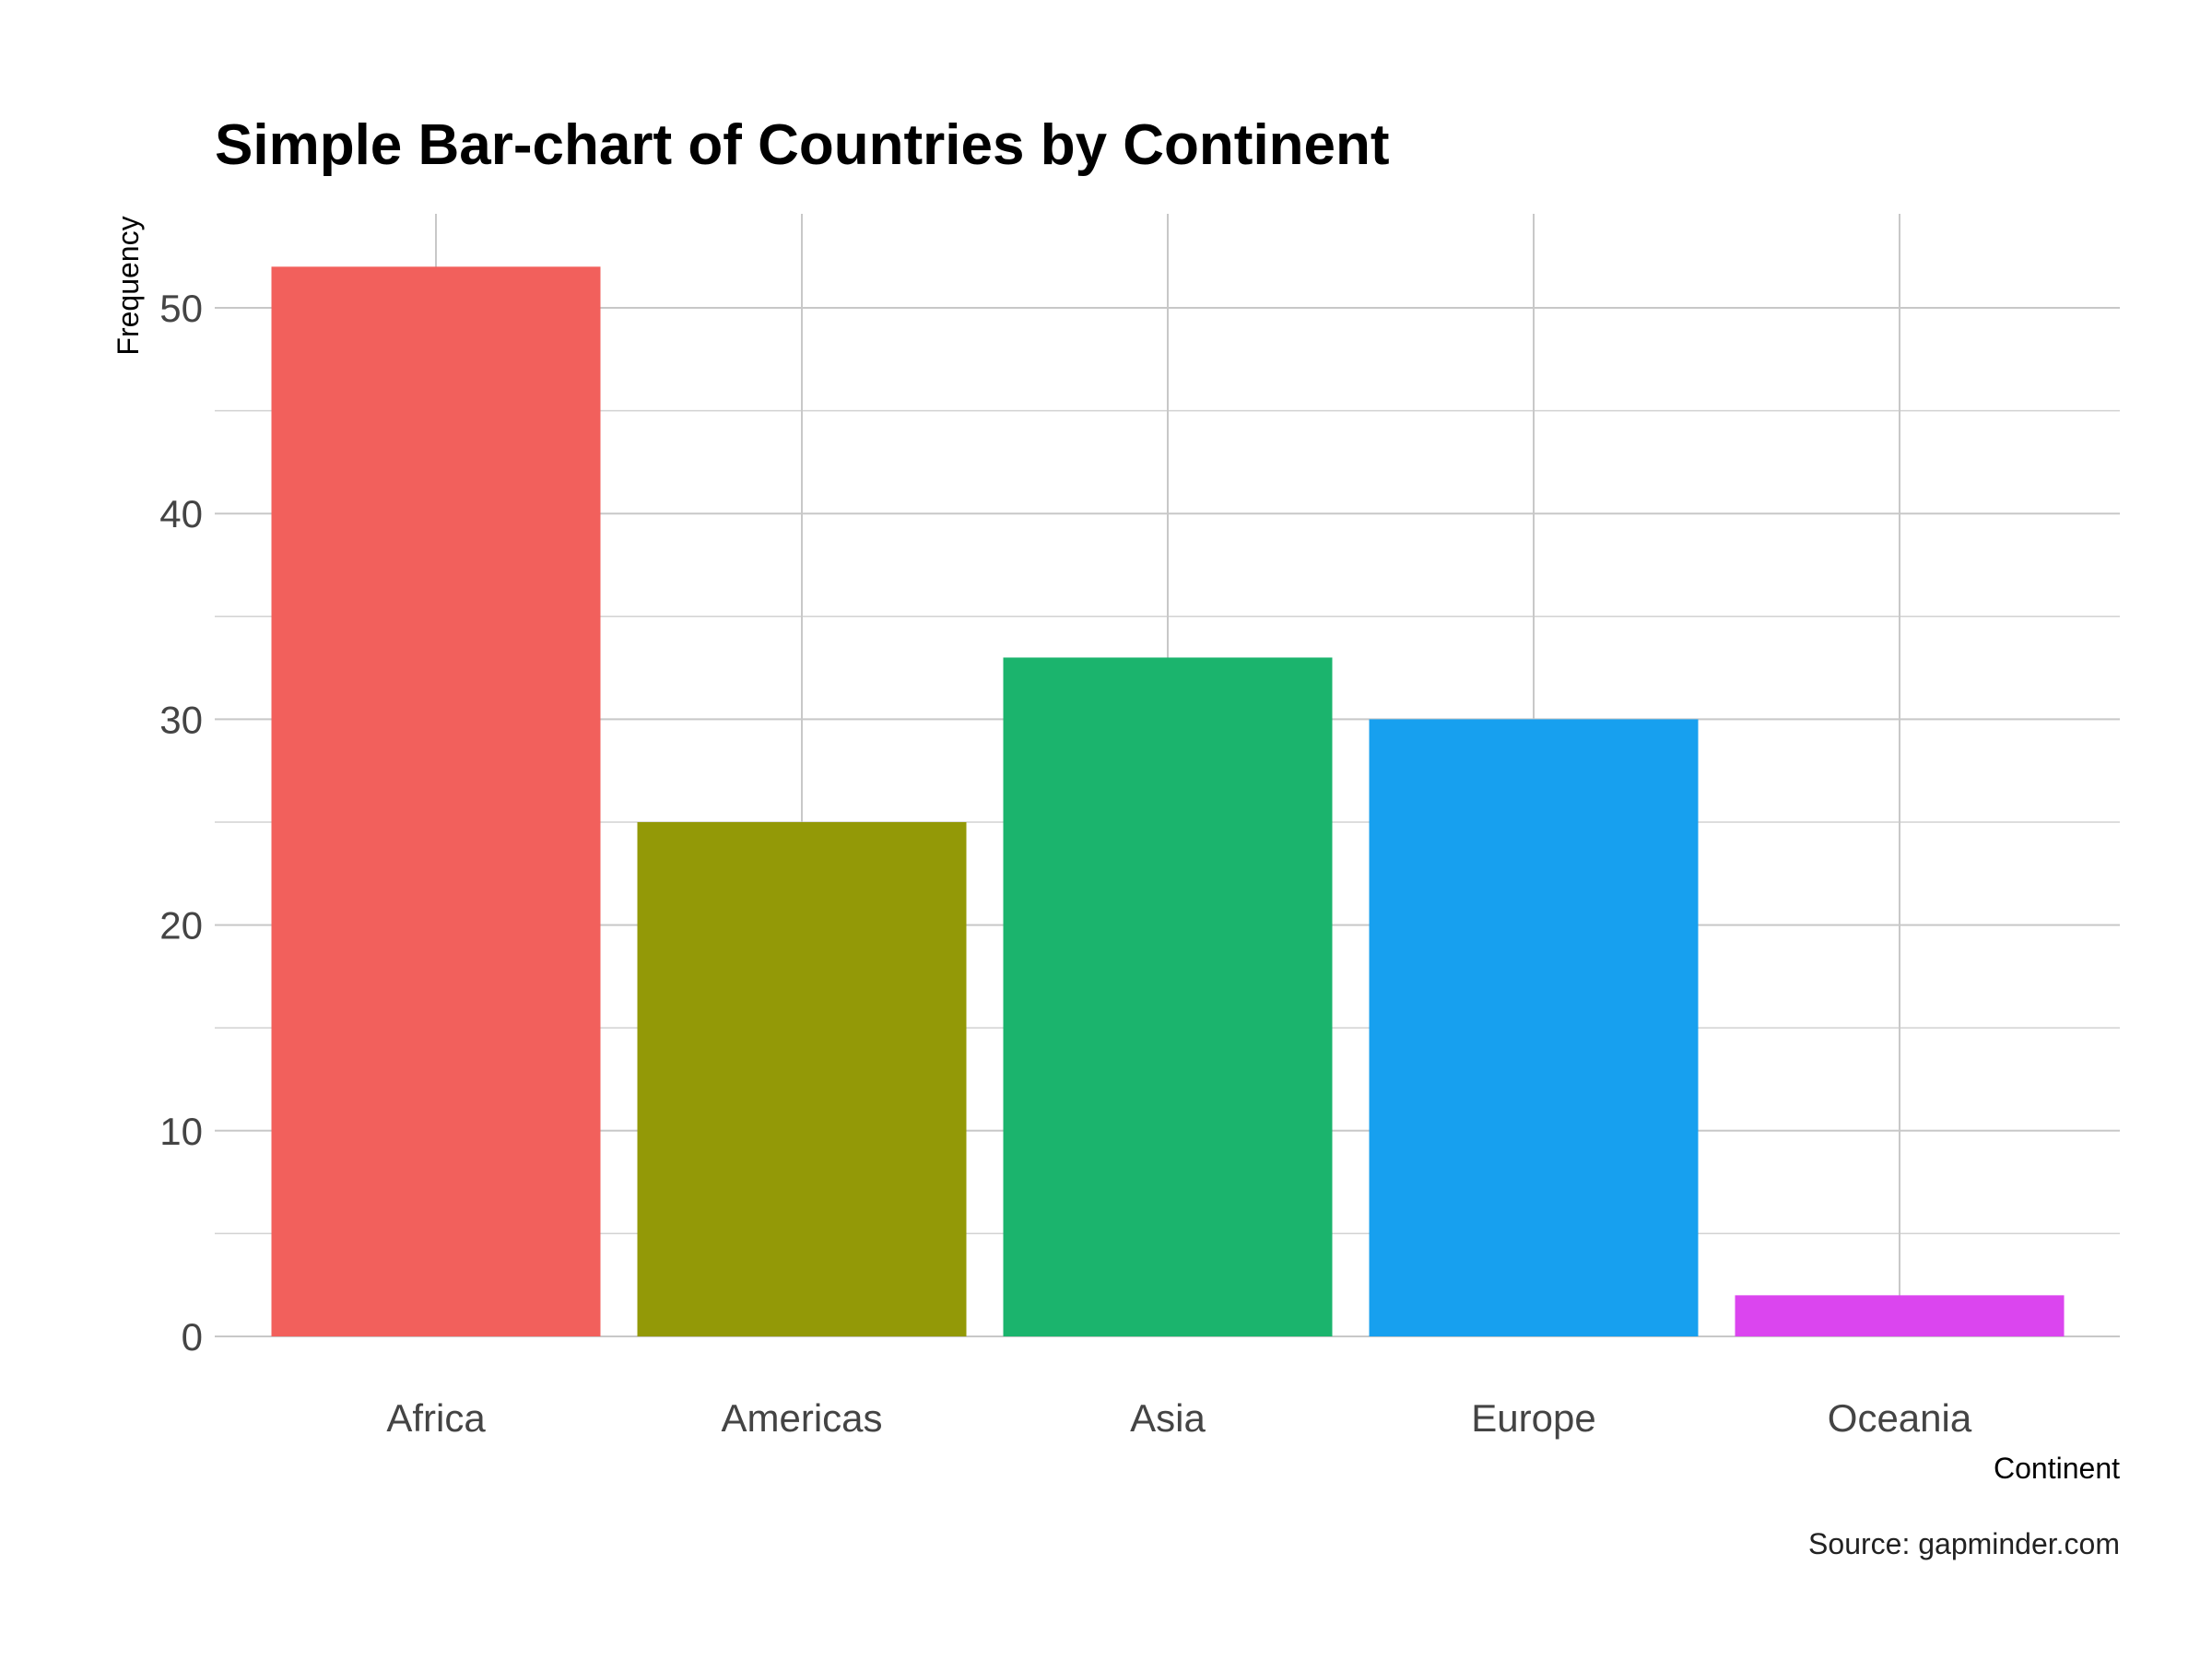  Describe the element at coordinates (181, 823) in the screenshot. I see `y-axis-tick-labels: 0 10 20 30 40 50` at that location.